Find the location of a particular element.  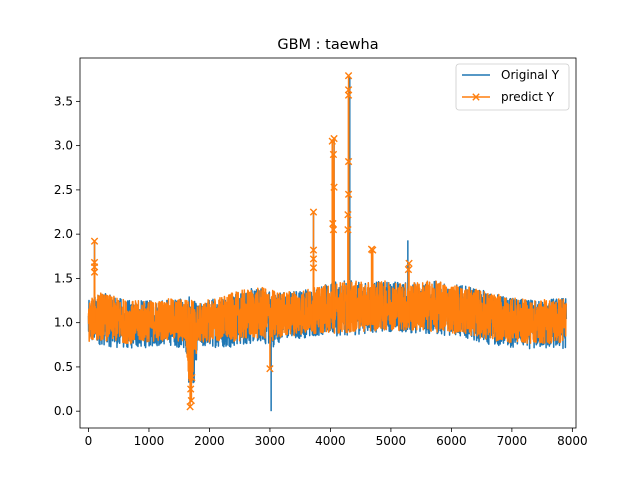

y-tick-label: 0.5 is located at coordinates (63, 367).